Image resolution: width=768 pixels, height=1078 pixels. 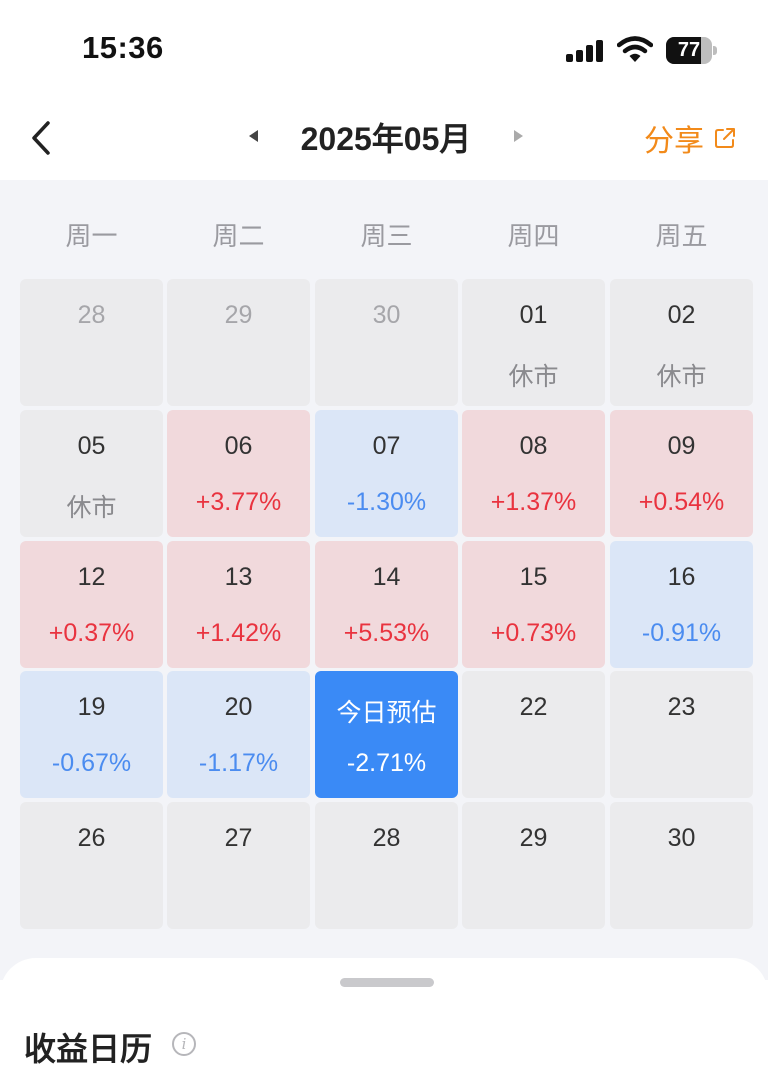 I want to click on bottom-sheet: 收益日历 i, so click(x=384, y=1018).